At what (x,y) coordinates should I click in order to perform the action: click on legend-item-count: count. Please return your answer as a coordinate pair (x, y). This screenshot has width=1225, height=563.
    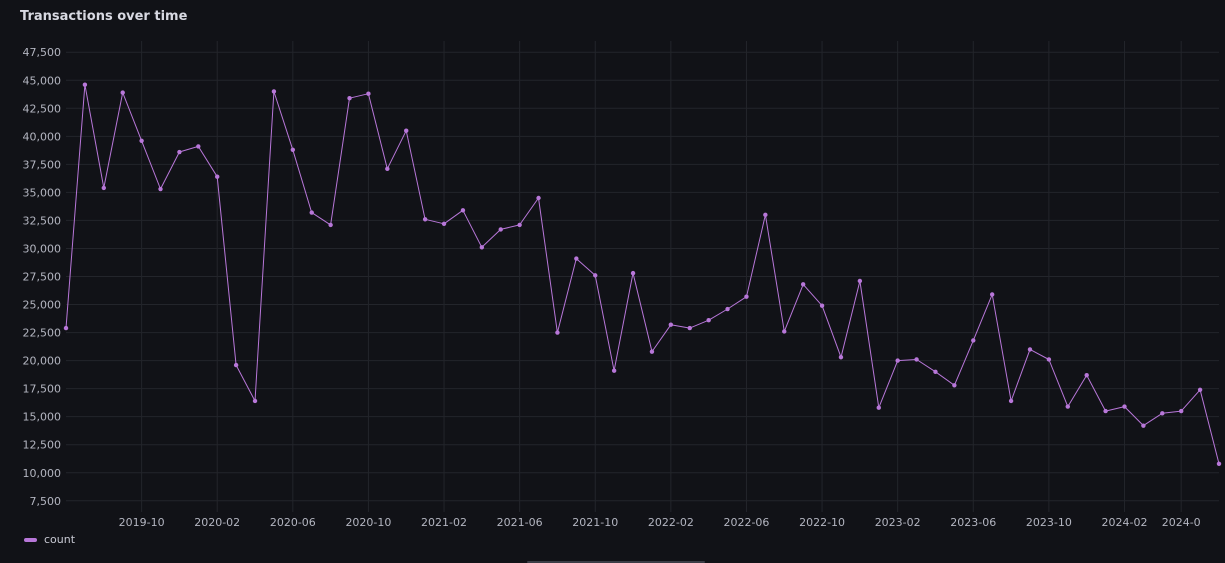
    Looking at the image, I should click on (49, 539).